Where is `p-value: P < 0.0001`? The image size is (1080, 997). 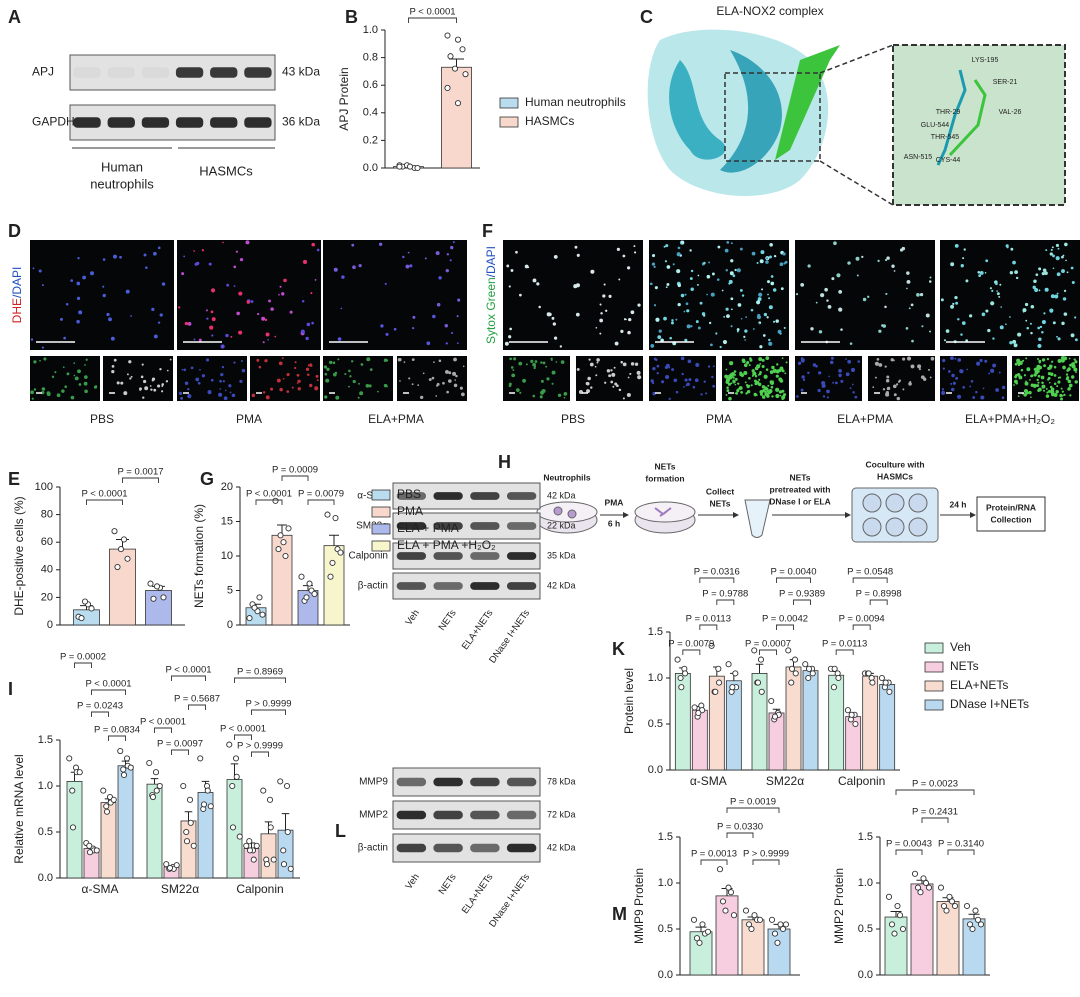 p-value: P < 0.0001 is located at coordinates (104, 494).